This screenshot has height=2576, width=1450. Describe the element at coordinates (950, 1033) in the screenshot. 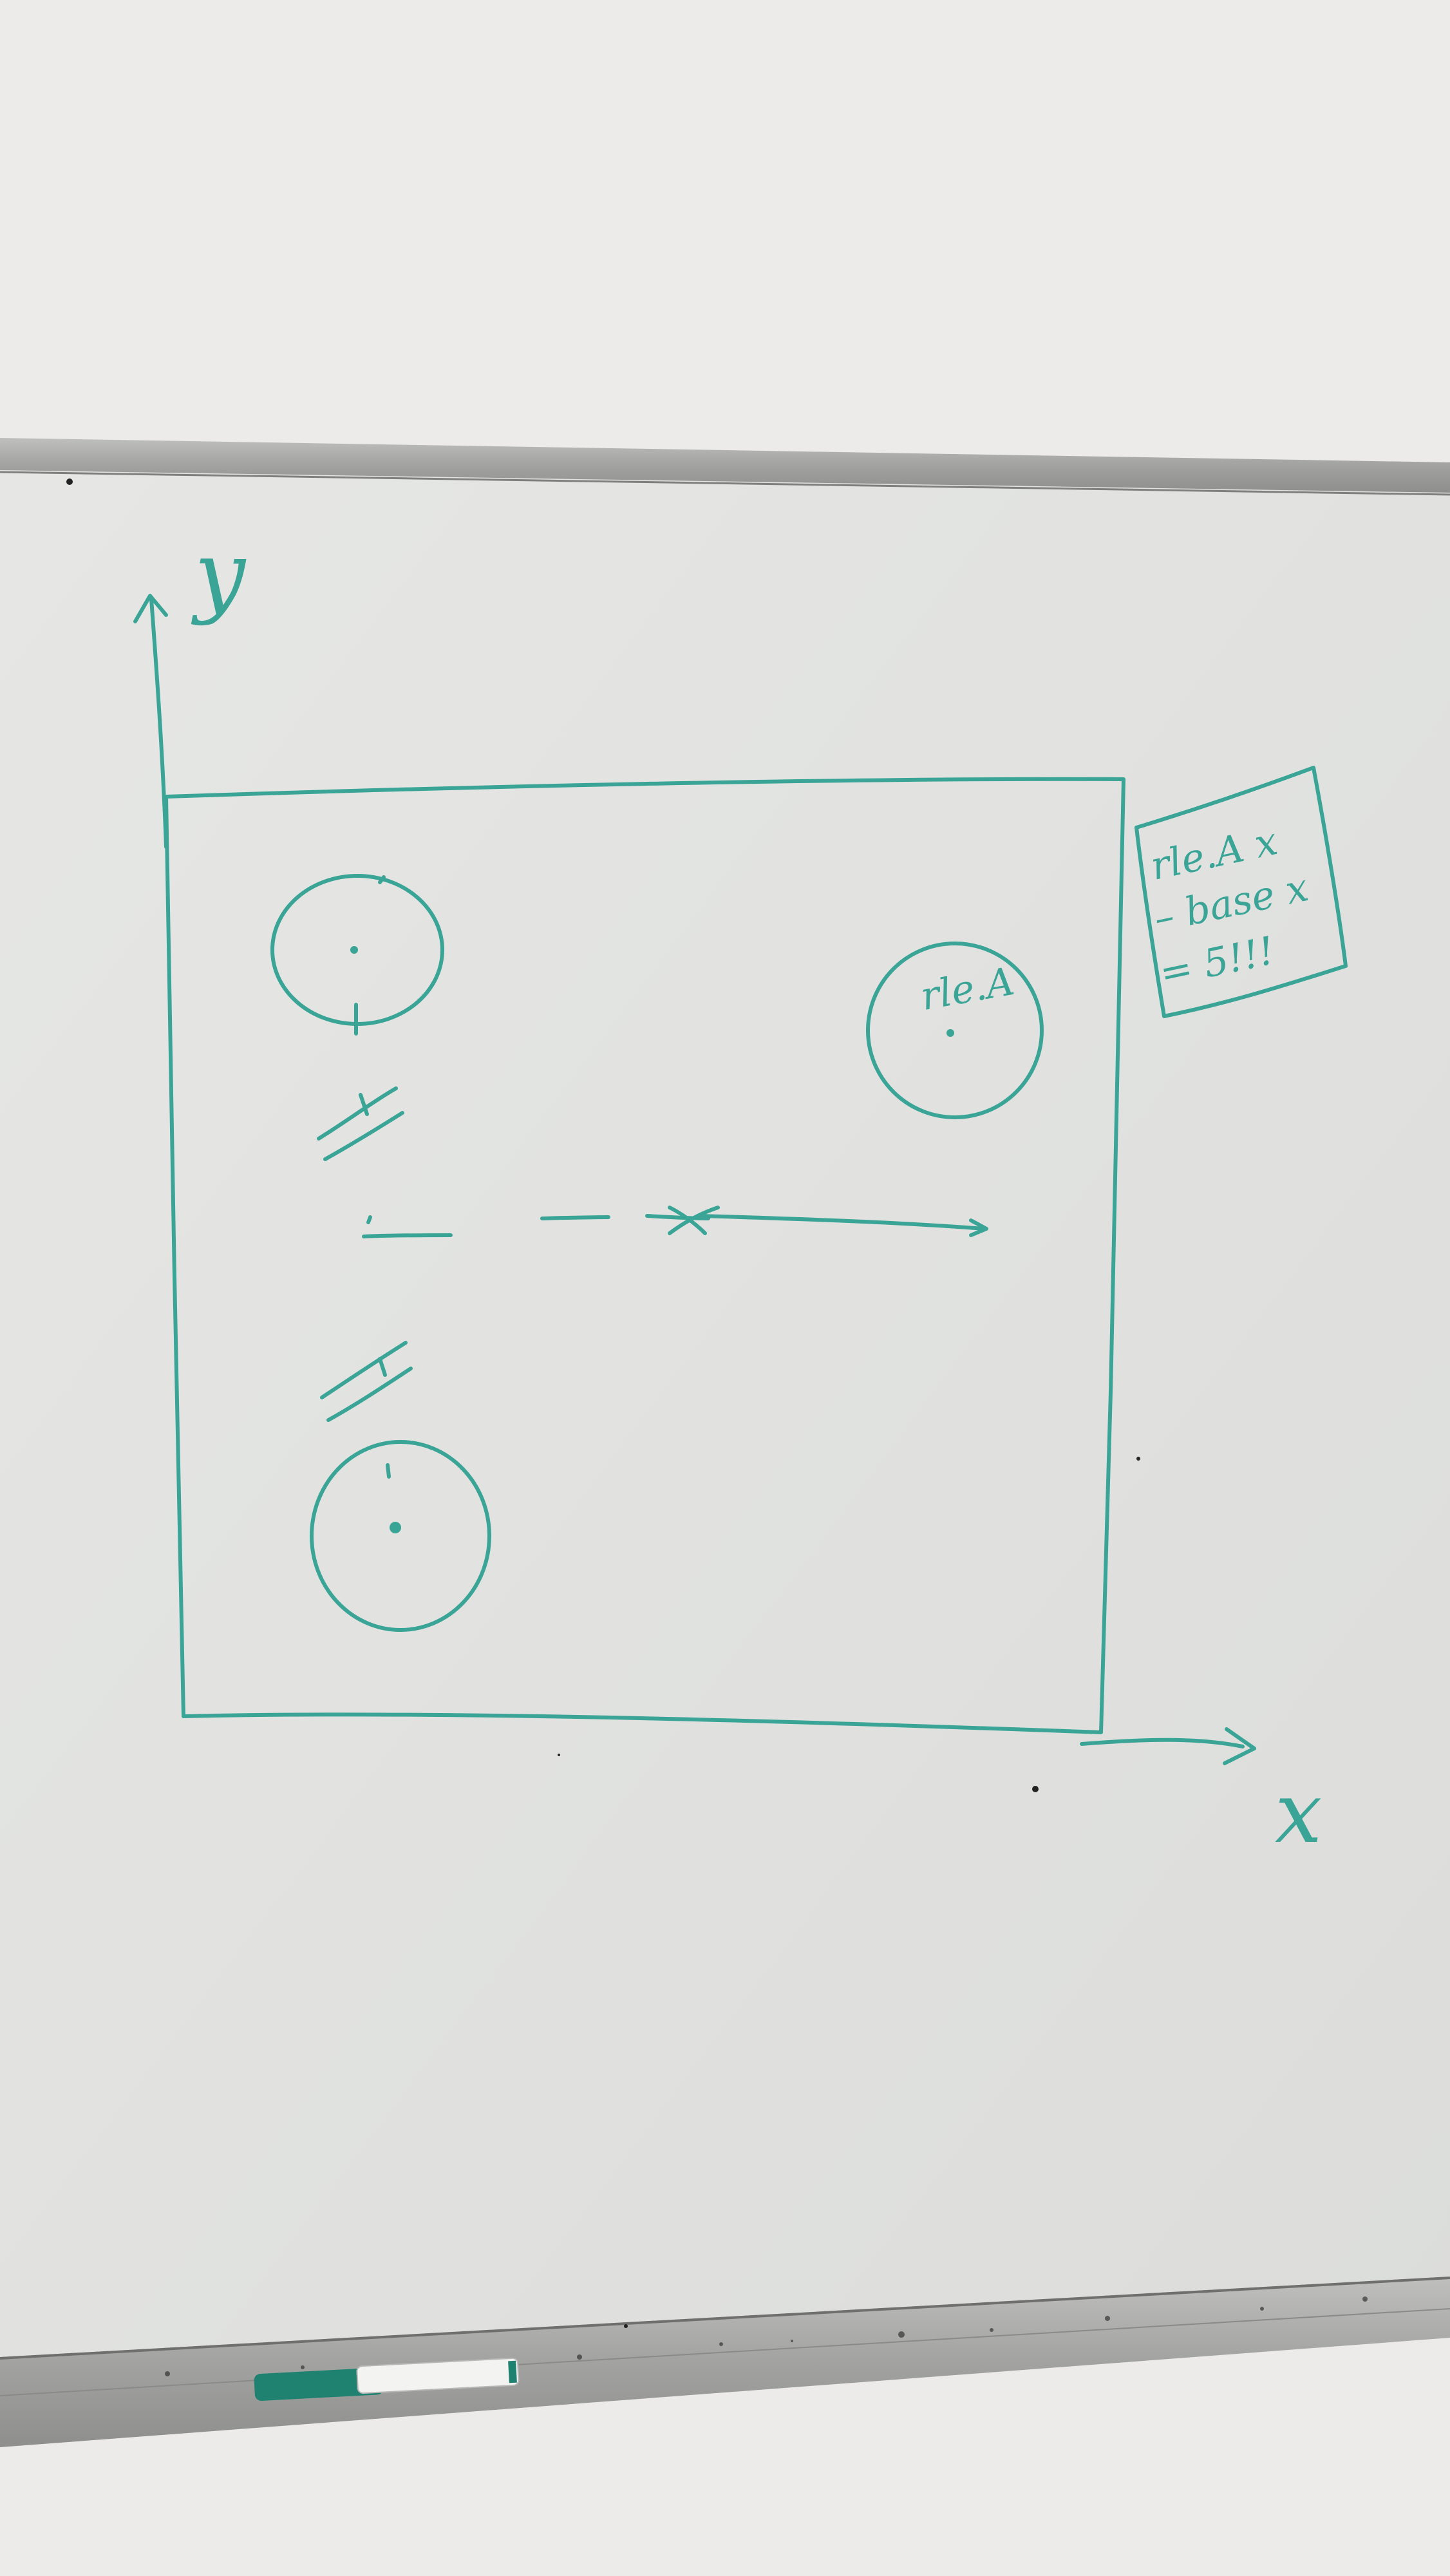

I see `circle-top-right-centre` at that location.